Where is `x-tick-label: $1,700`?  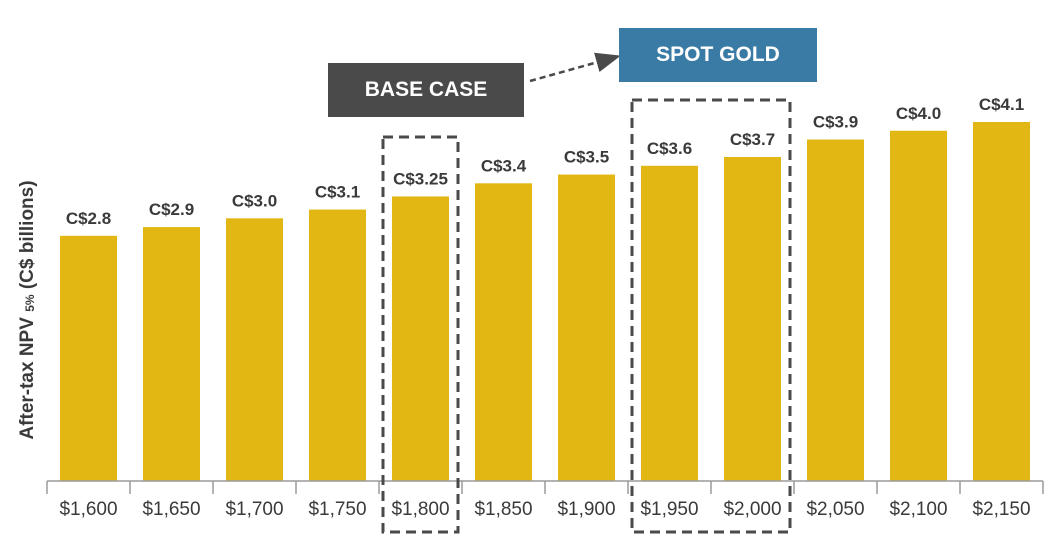
x-tick-label: $1,700 is located at coordinates (254, 509).